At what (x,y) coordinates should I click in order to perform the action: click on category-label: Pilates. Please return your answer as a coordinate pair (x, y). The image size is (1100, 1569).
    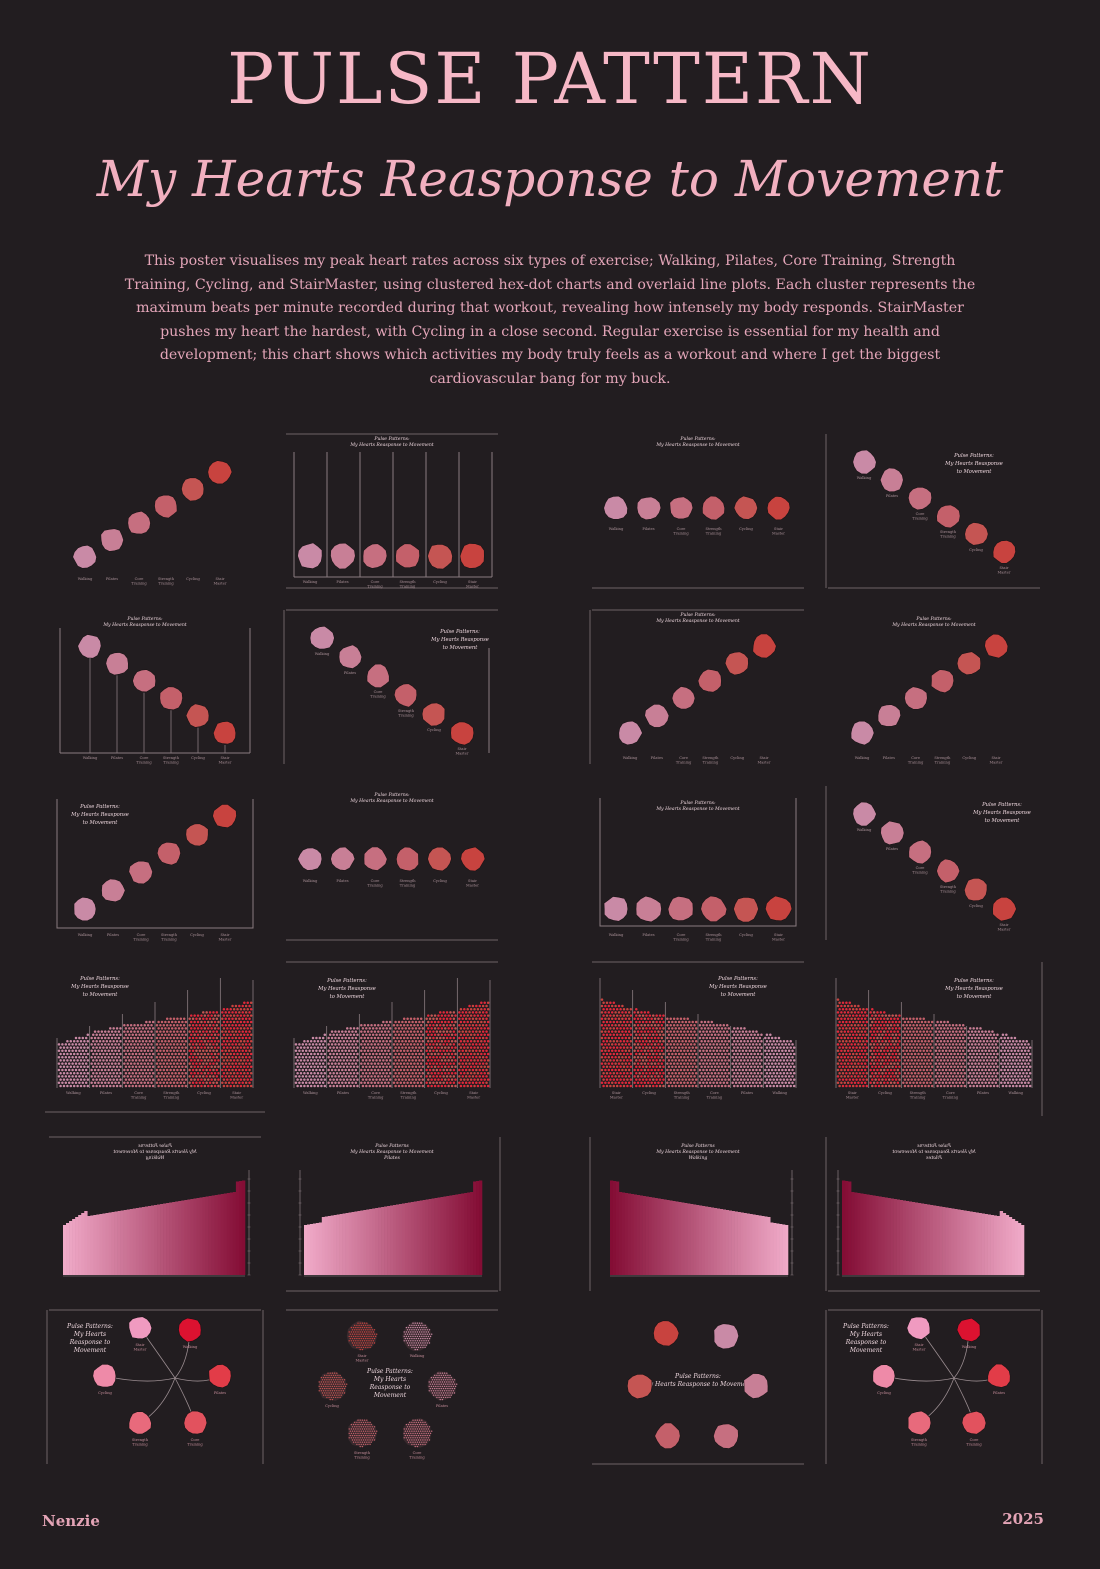
    Looking at the image, I should click on (342, 881).